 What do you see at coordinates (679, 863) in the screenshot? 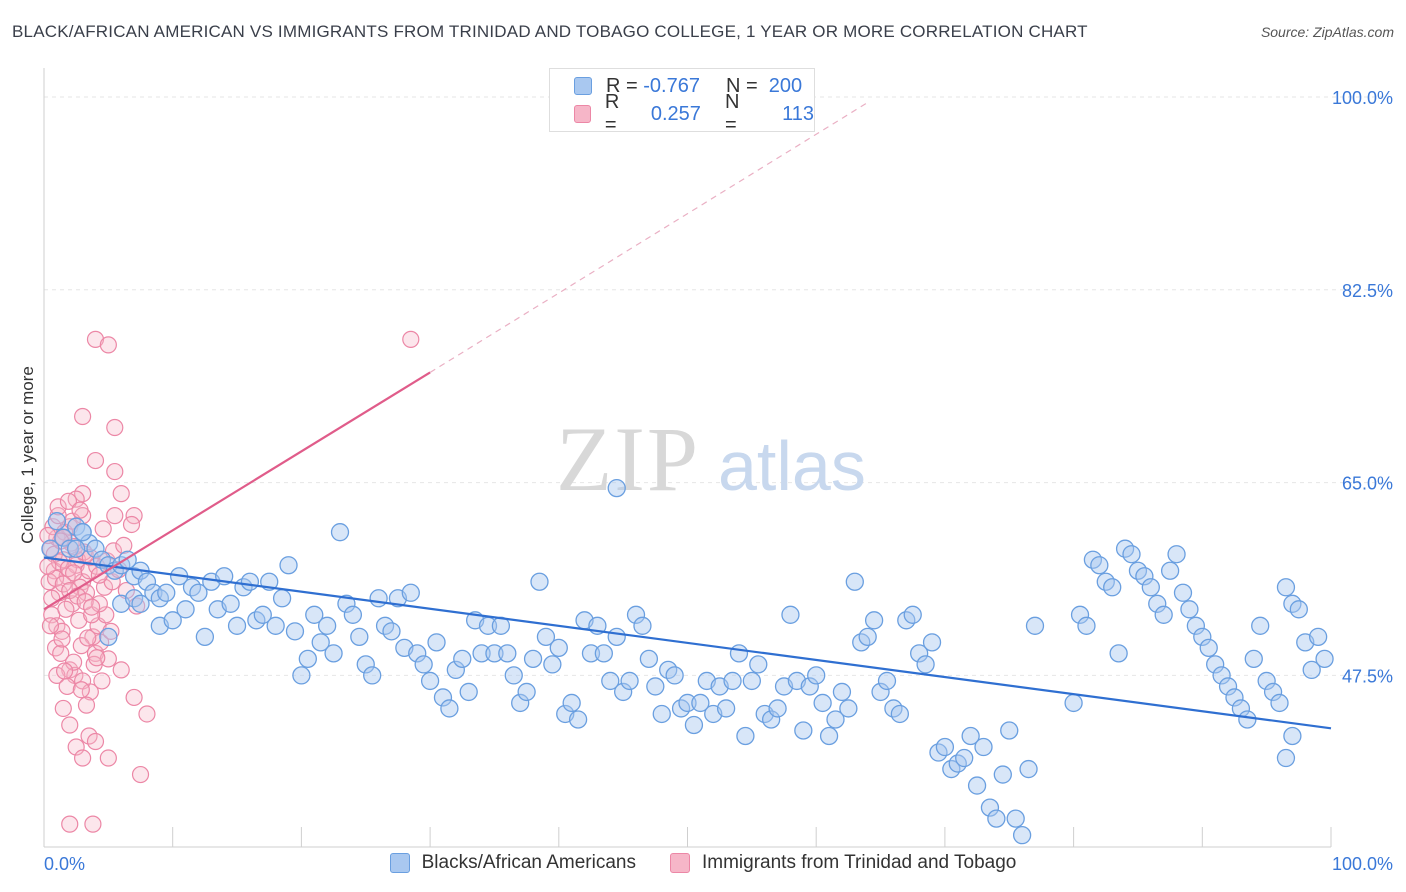
I see `pink-legend-swatch` at bounding box center [679, 863].